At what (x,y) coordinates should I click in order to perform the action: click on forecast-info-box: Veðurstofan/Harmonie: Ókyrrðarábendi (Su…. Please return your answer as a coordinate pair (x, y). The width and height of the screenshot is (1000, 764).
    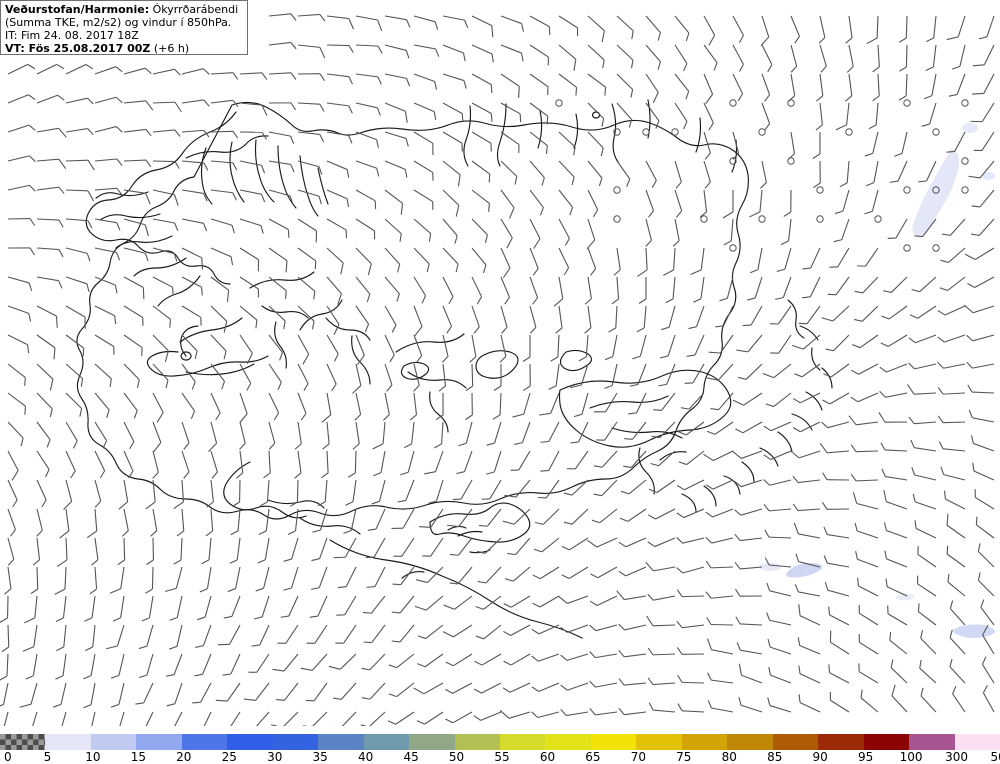
    Looking at the image, I should click on (124, 27).